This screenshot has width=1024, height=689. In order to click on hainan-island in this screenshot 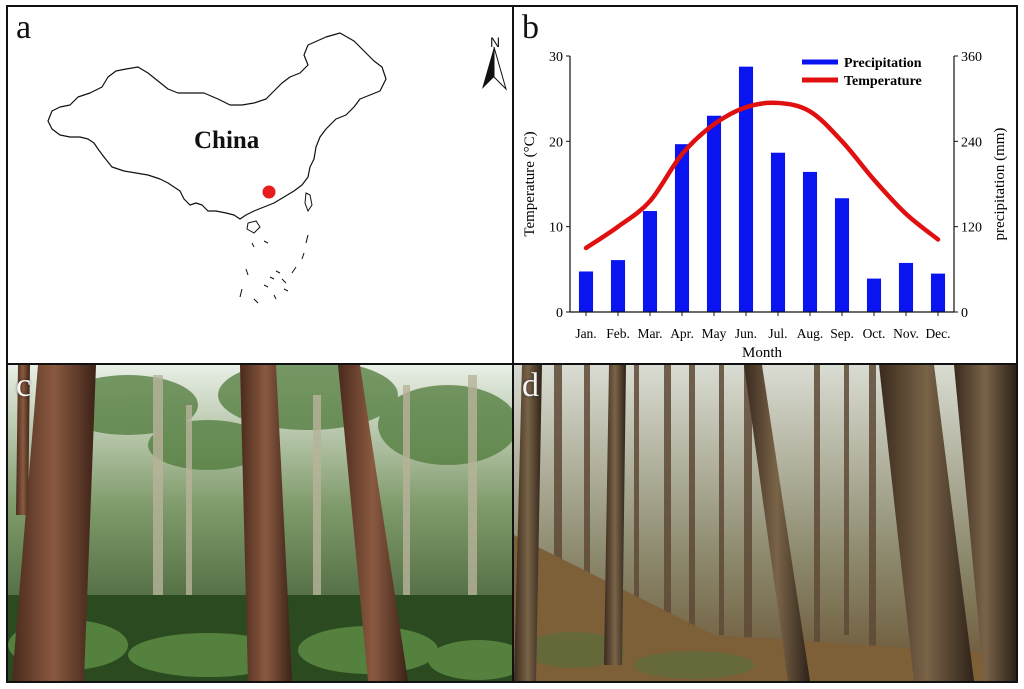, I will do `click(253, 227)`.